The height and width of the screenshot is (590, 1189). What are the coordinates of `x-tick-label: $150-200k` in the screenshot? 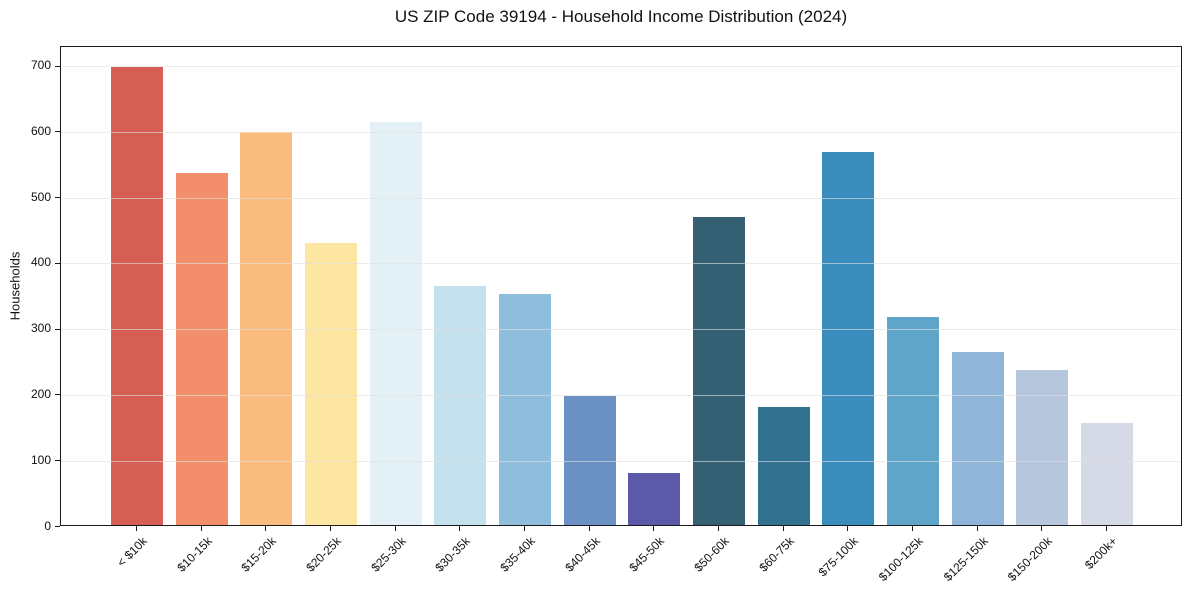 It's located at (1030, 559).